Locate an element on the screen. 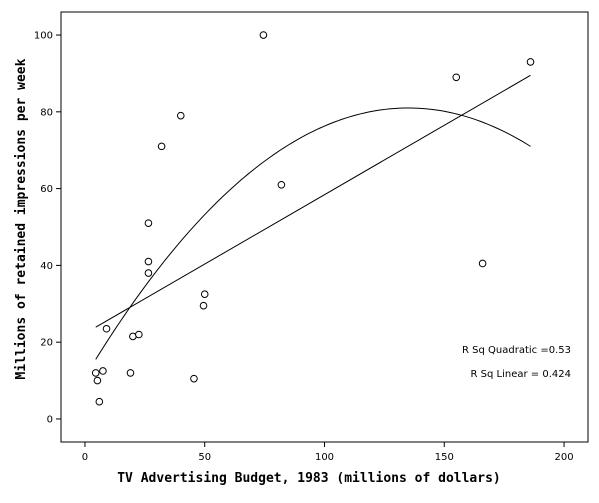 Image resolution: width=599 pixels, height=503 pixels. y-axis-ticks: 0 20 40 60 80 100 is located at coordinates (47, 228).